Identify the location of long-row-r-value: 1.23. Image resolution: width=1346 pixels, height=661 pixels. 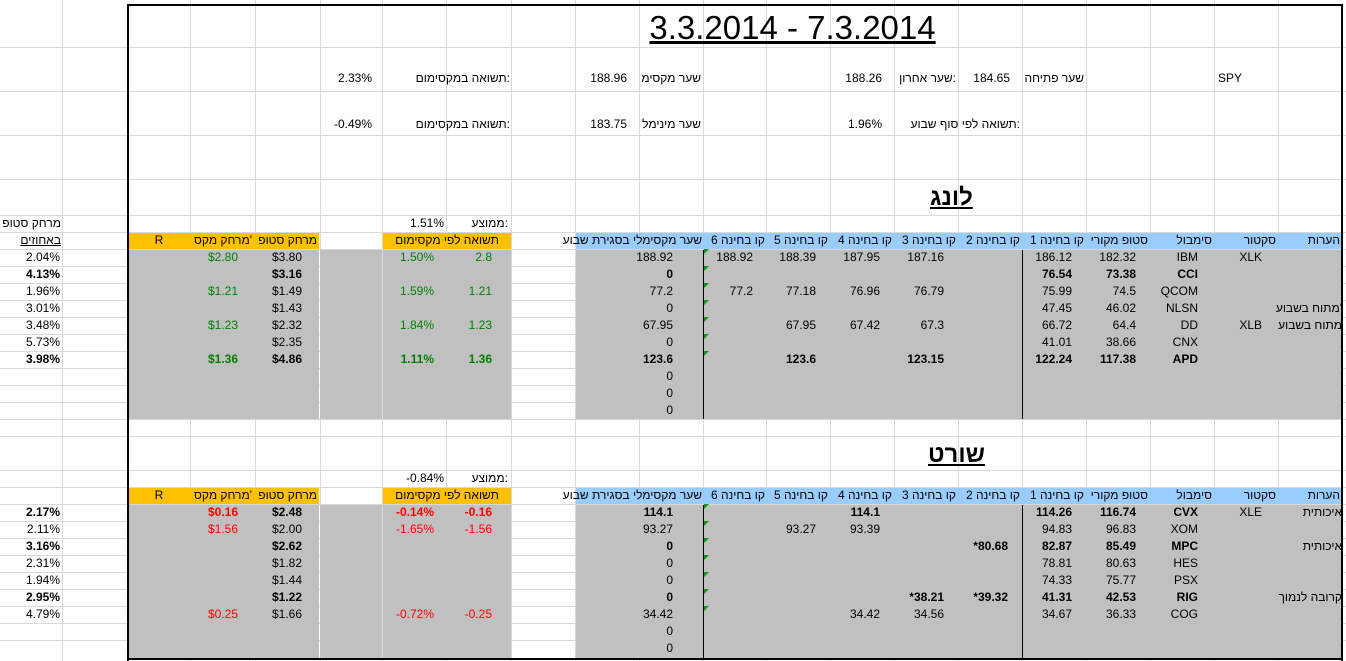
(480, 325).